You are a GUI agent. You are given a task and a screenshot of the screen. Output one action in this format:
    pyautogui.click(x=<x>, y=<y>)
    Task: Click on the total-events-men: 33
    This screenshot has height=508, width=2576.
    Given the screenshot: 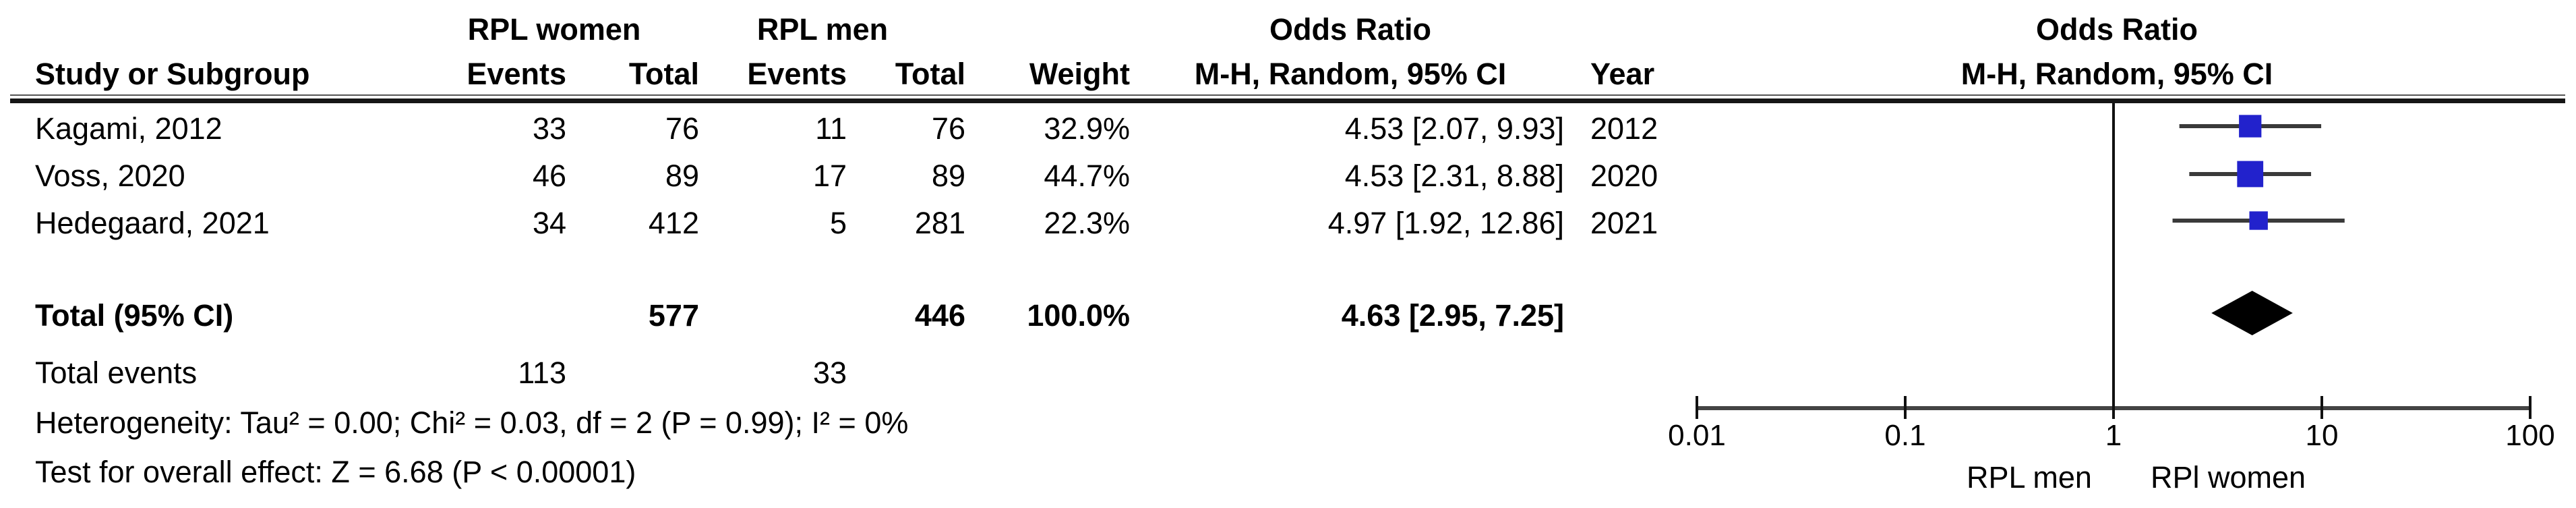 What is the action you would take?
    pyautogui.click(x=829, y=373)
    